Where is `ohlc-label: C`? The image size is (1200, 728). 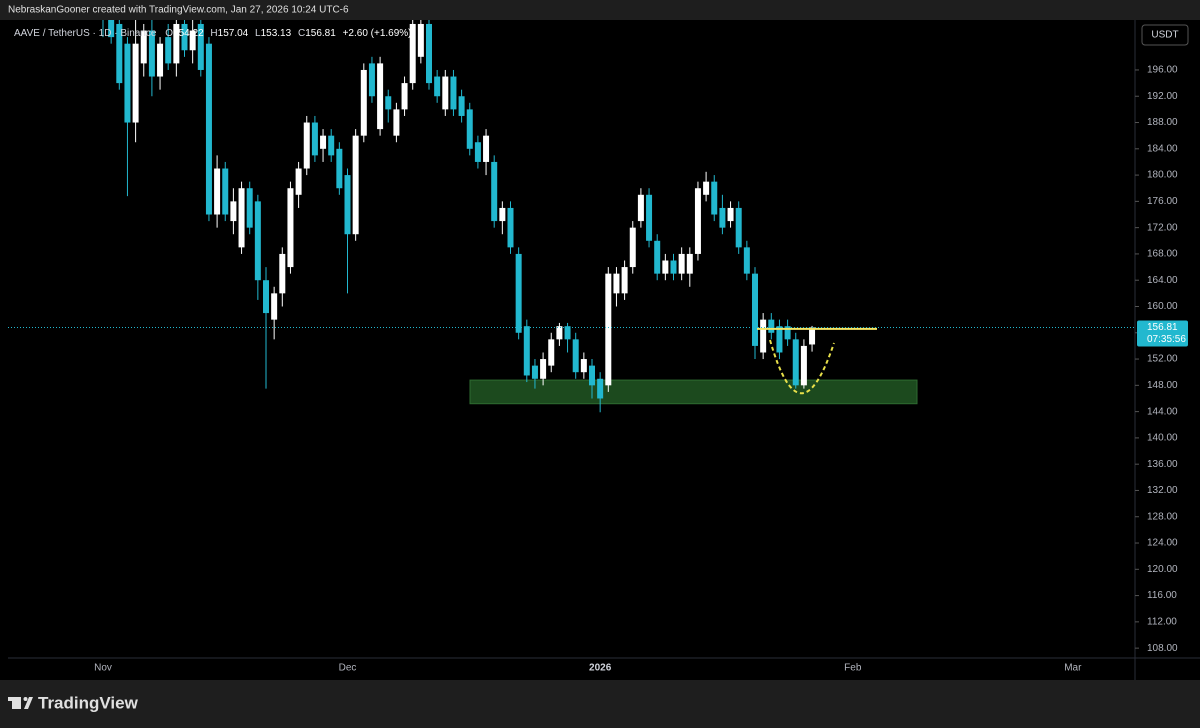 ohlc-label: C is located at coordinates (301, 33).